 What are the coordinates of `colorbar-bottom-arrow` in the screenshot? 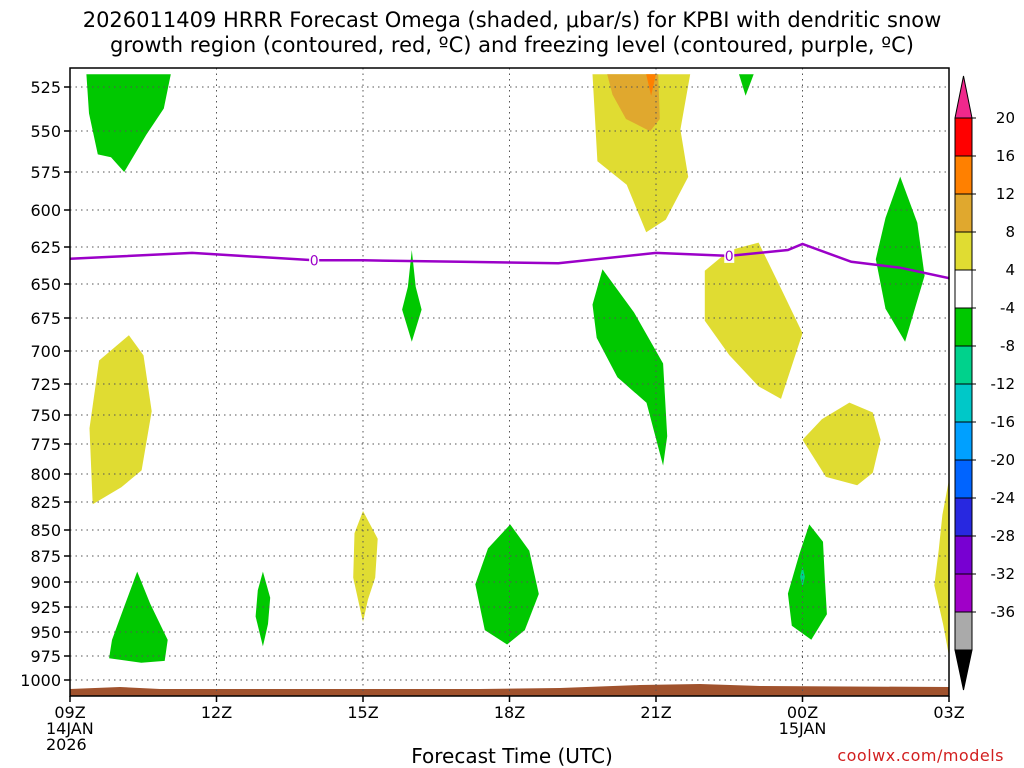 It's located at (963, 670).